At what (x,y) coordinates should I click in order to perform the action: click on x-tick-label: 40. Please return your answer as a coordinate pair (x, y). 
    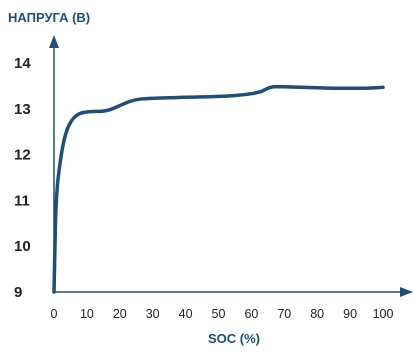
    Looking at the image, I should click on (186, 314).